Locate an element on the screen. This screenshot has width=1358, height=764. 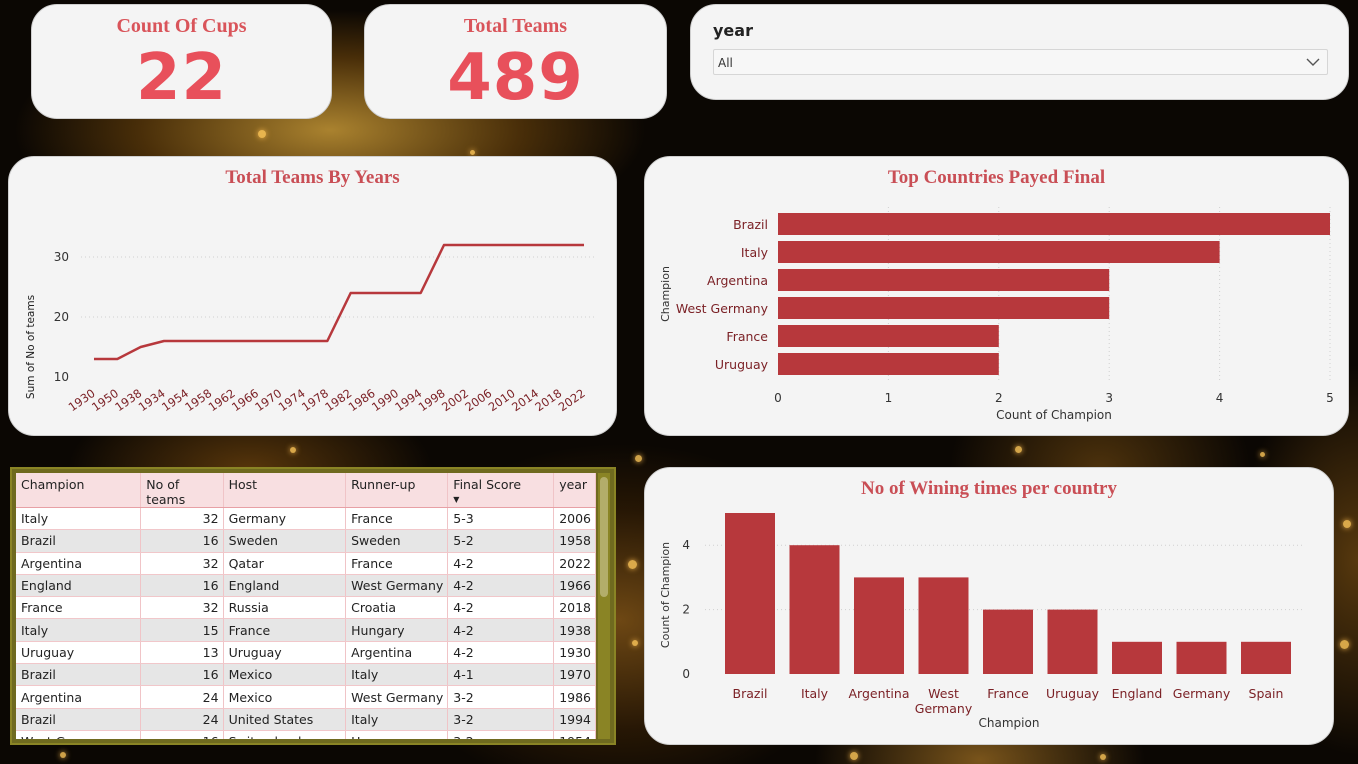
table-row: Brazil 24 United States Italy 3-2 1994 is located at coordinates (306, 719).